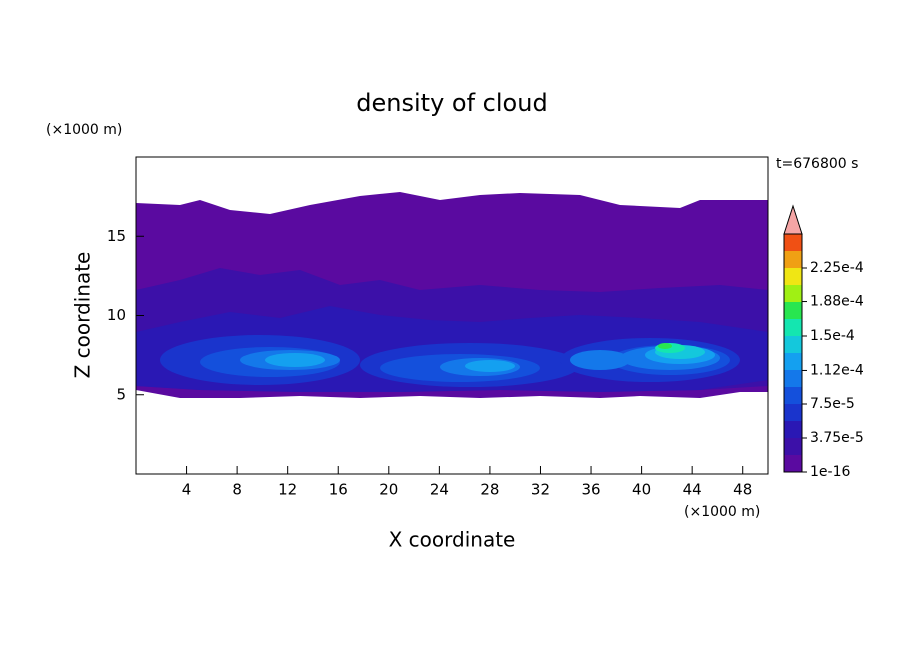 This screenshot has width=904, height=654. Describe the element at coordinates (187, 490) in the screenshot. I see `x-tick-label: 4` at that location.